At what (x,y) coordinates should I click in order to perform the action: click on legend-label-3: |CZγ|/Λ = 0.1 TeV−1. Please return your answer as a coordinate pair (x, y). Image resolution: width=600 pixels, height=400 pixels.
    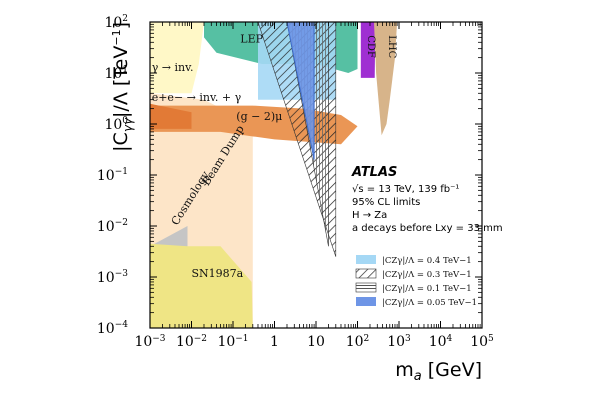
    Looking at the image, I should click on (427, 289).